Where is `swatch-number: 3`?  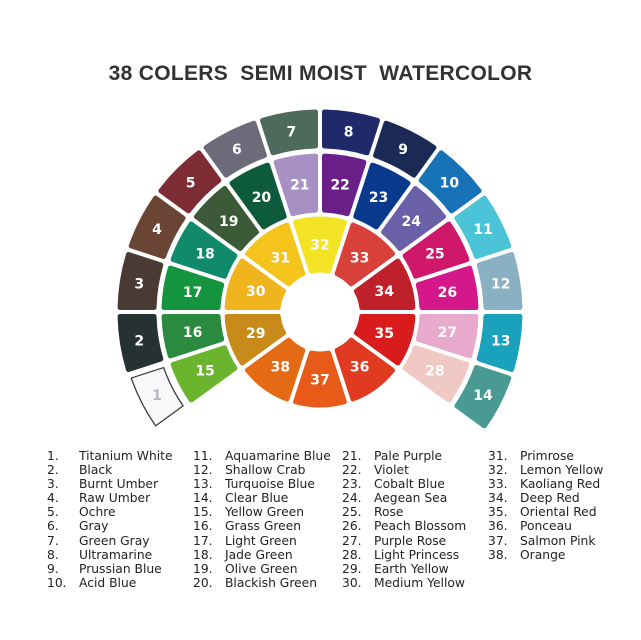
swatch-number: 3 is located at coordinates (139, 284).